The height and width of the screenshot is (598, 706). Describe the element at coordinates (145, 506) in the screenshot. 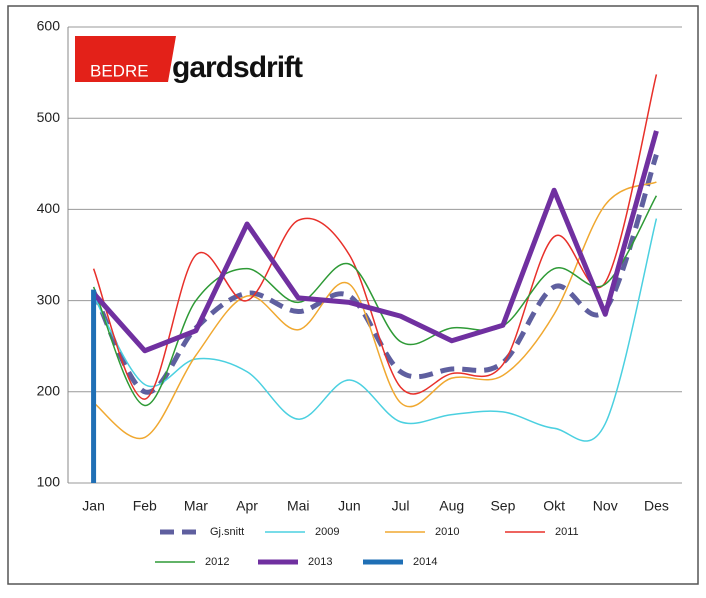

I see `x-tick-label: Feb` at that location.